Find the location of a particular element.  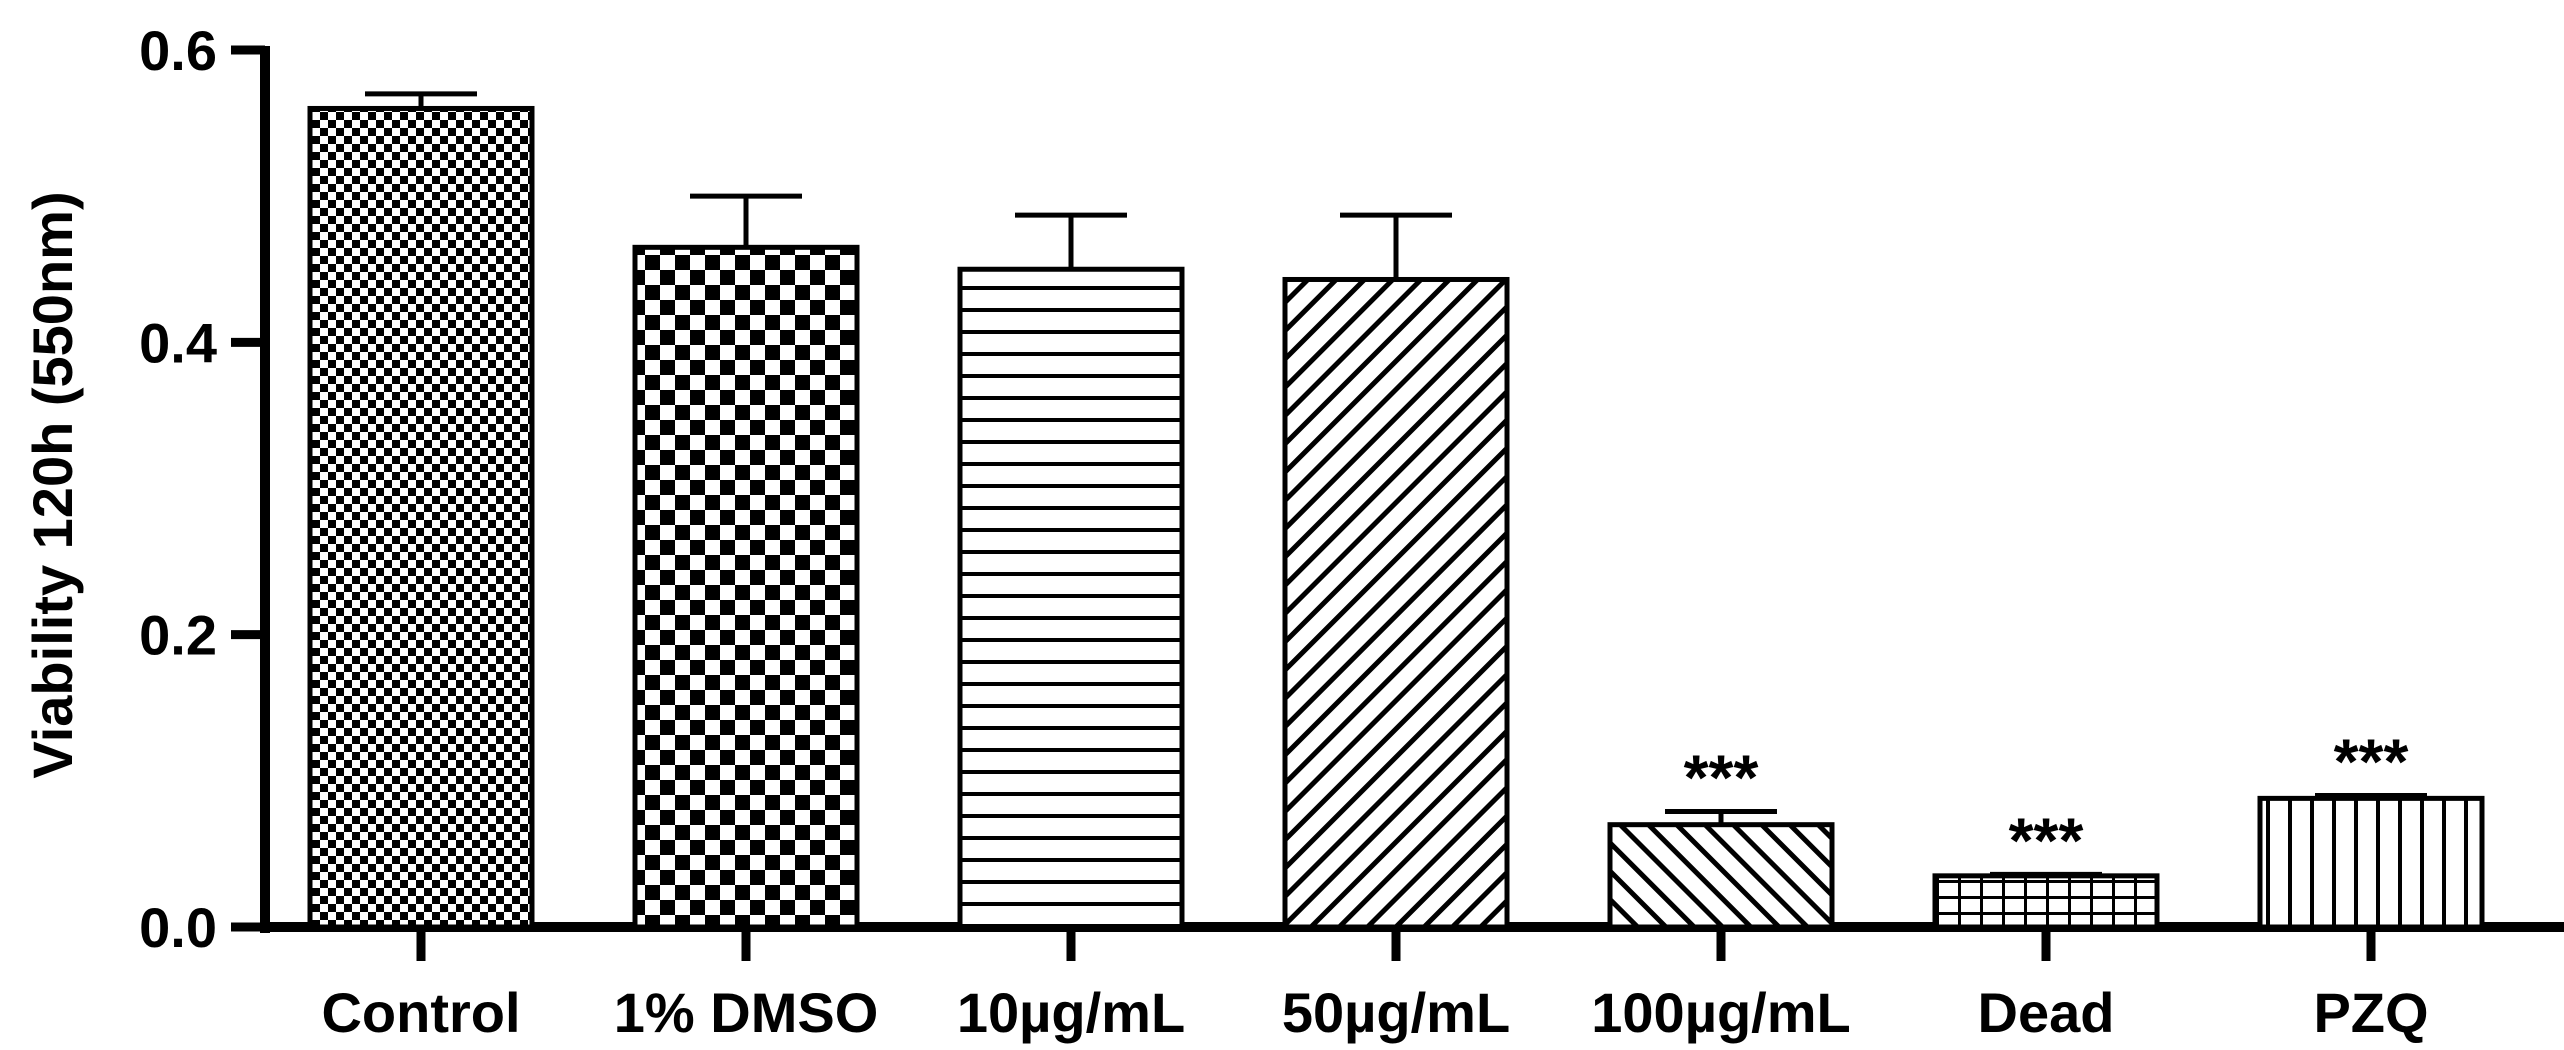

category-label: 1% DMSO is located at coordinates (746, 1012).